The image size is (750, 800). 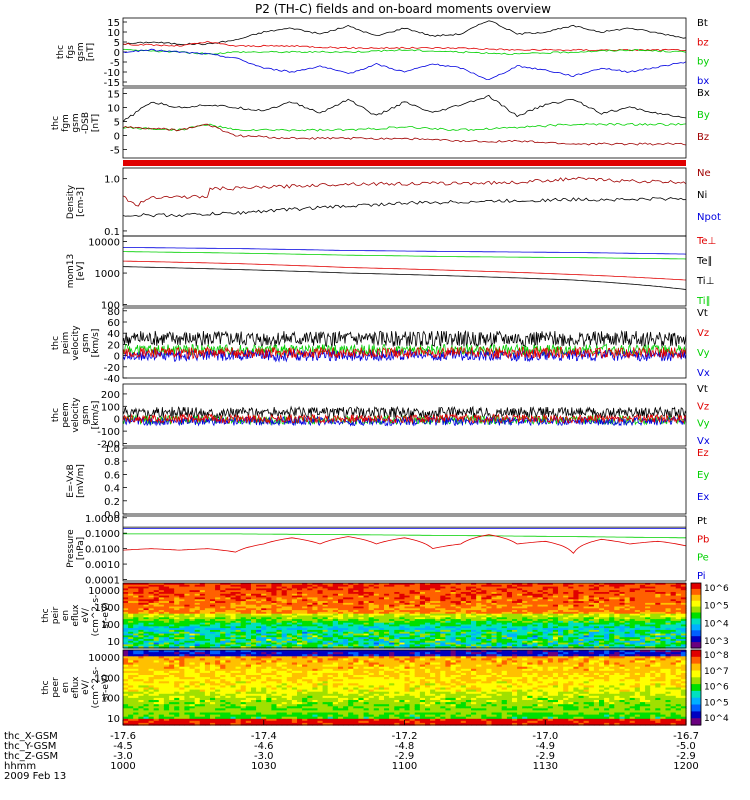 I want to click on panel-4-ylabel: thc peim velocity gsm [km/s], so click(x=76, y=343).